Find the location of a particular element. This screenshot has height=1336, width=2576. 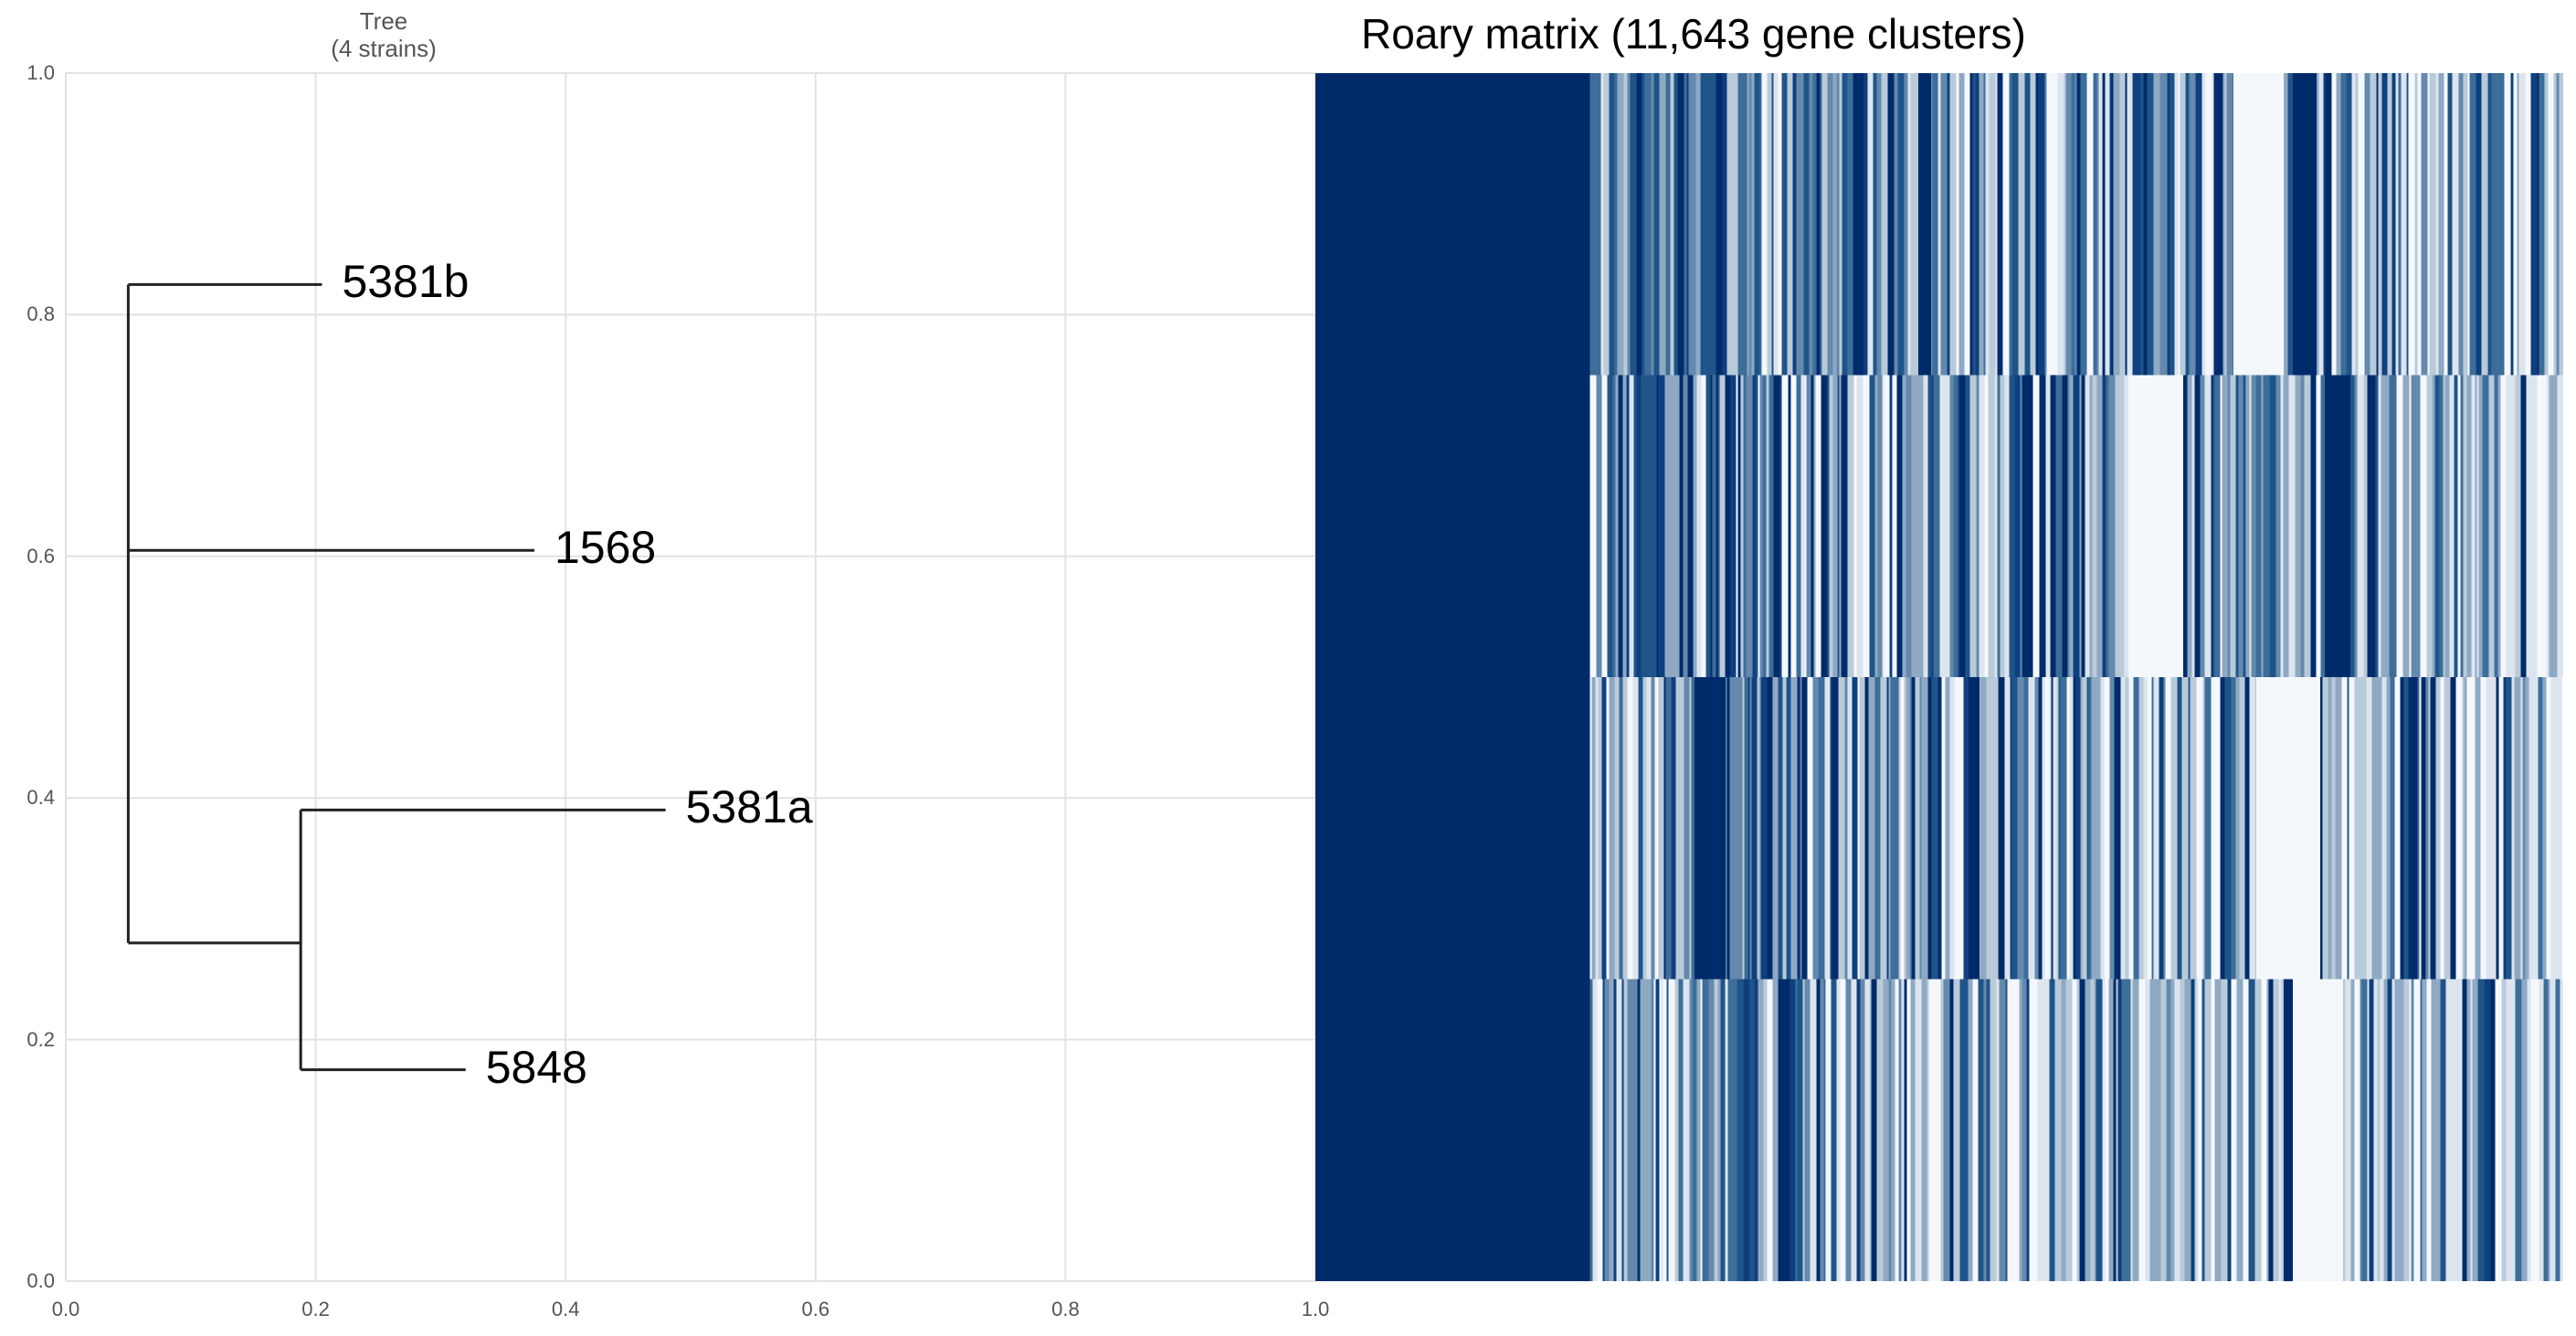

absence-gap is located at coordinates (2318, 1130).